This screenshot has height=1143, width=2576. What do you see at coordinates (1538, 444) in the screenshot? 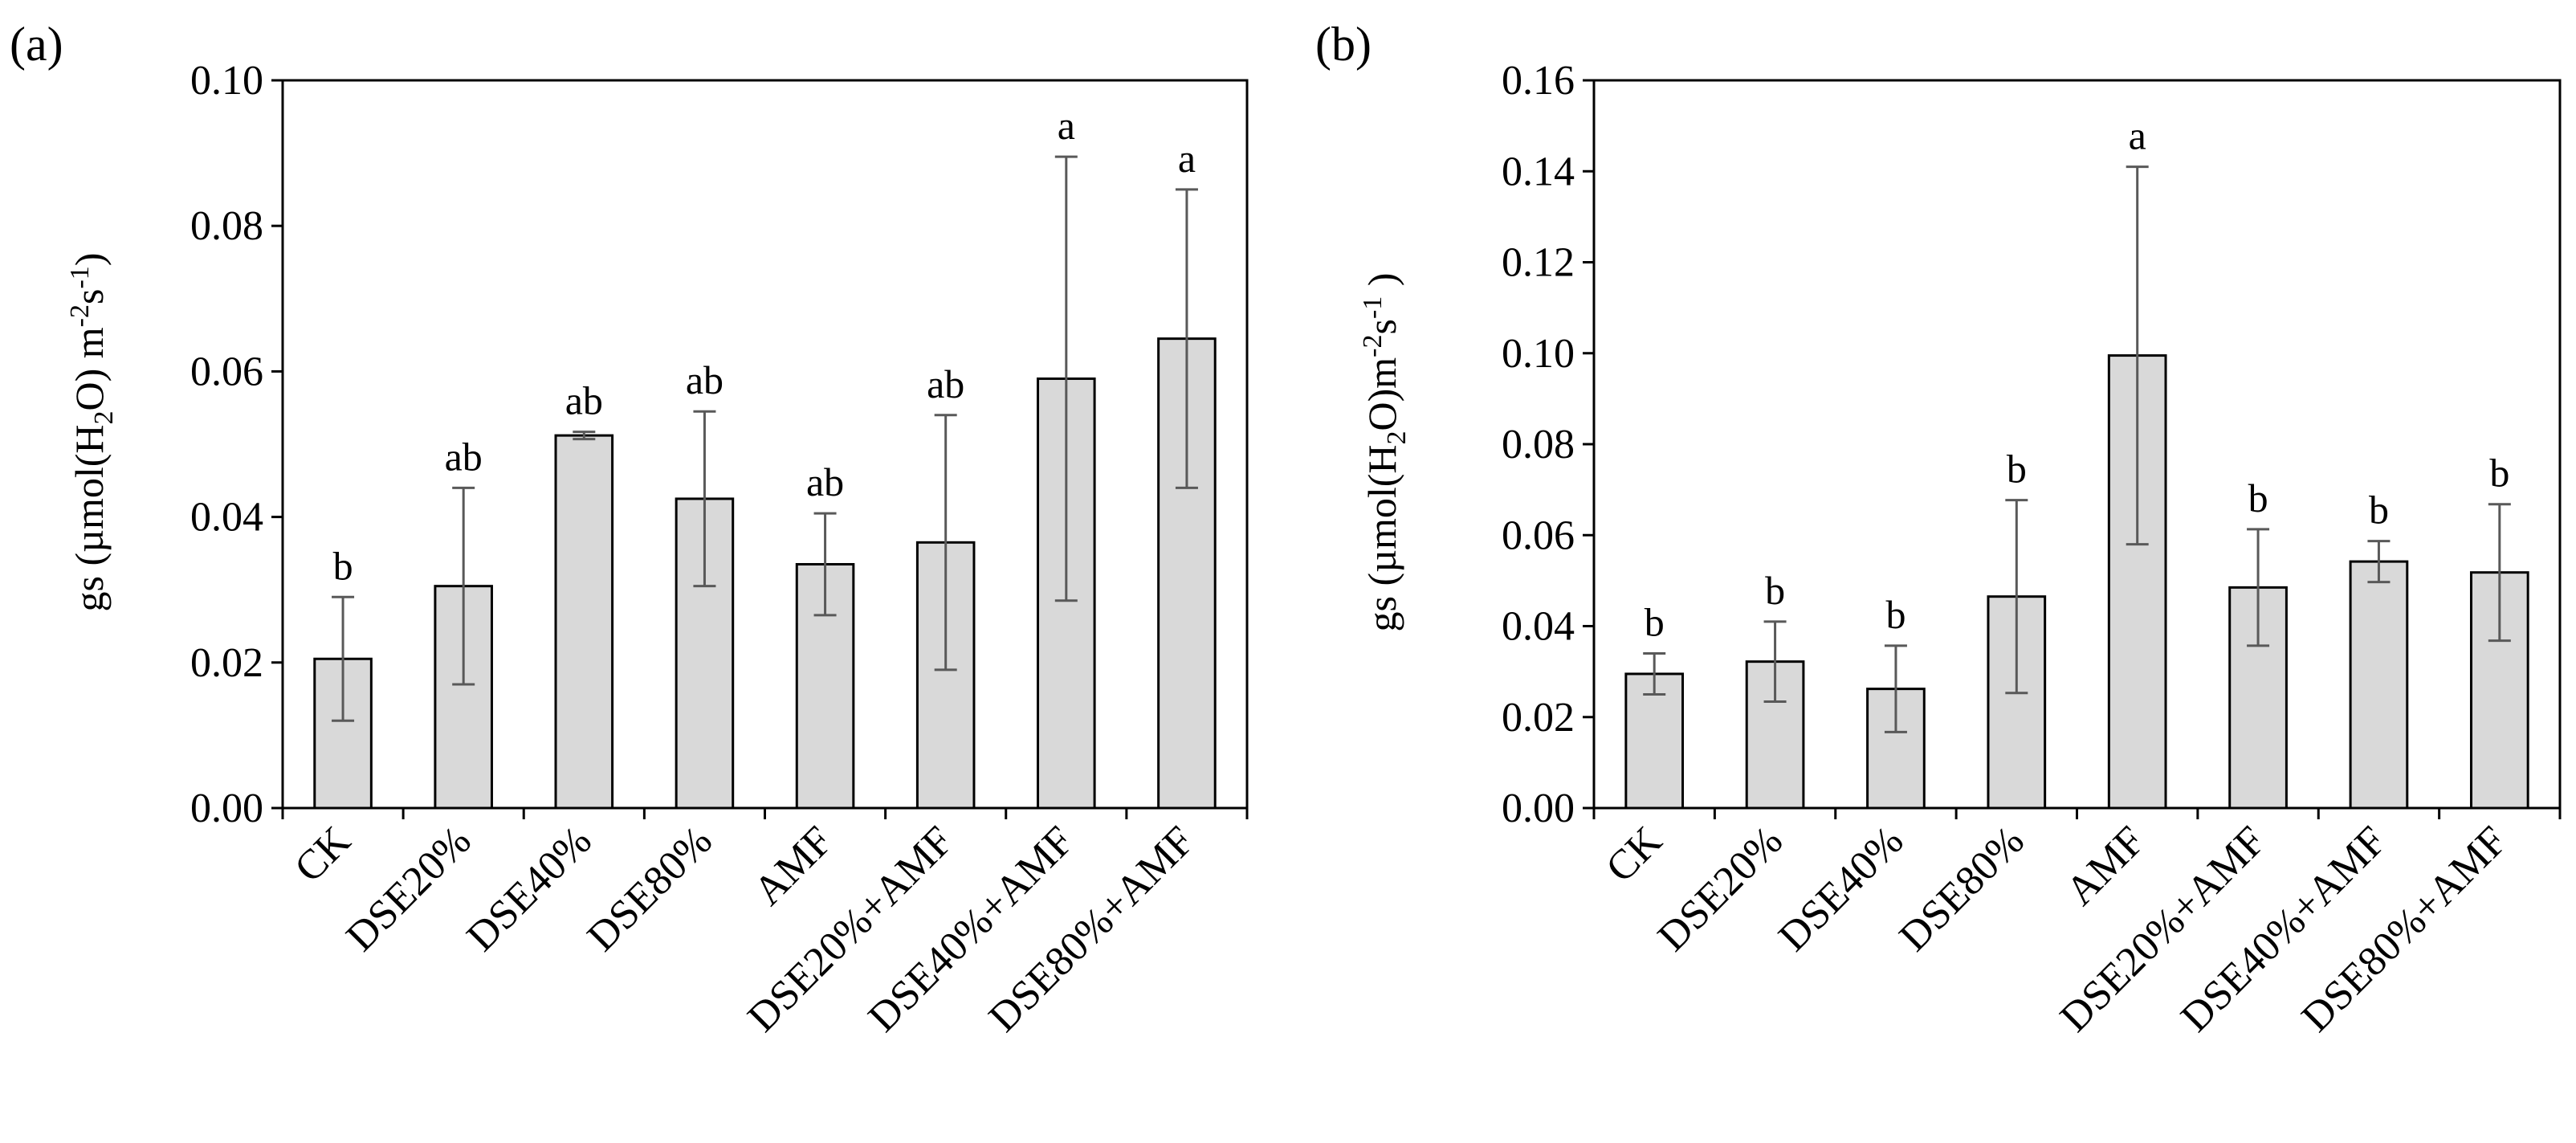
I see `y-tick-label-b-4: 0.08` at bounding box center [1538, 444].